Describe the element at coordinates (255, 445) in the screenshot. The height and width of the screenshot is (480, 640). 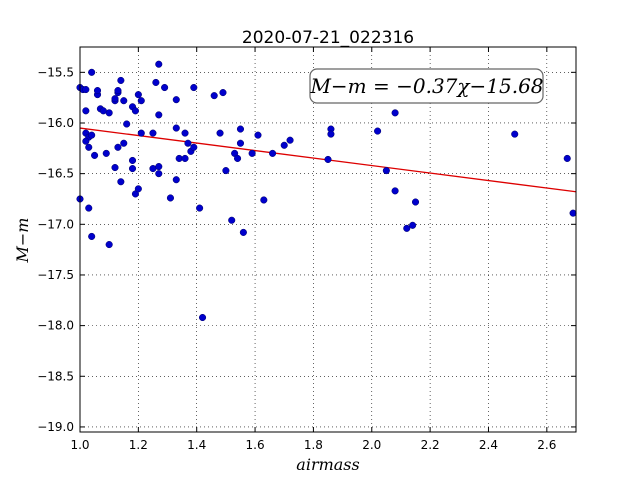
I see `x-tick-label: 1.6` at that location.